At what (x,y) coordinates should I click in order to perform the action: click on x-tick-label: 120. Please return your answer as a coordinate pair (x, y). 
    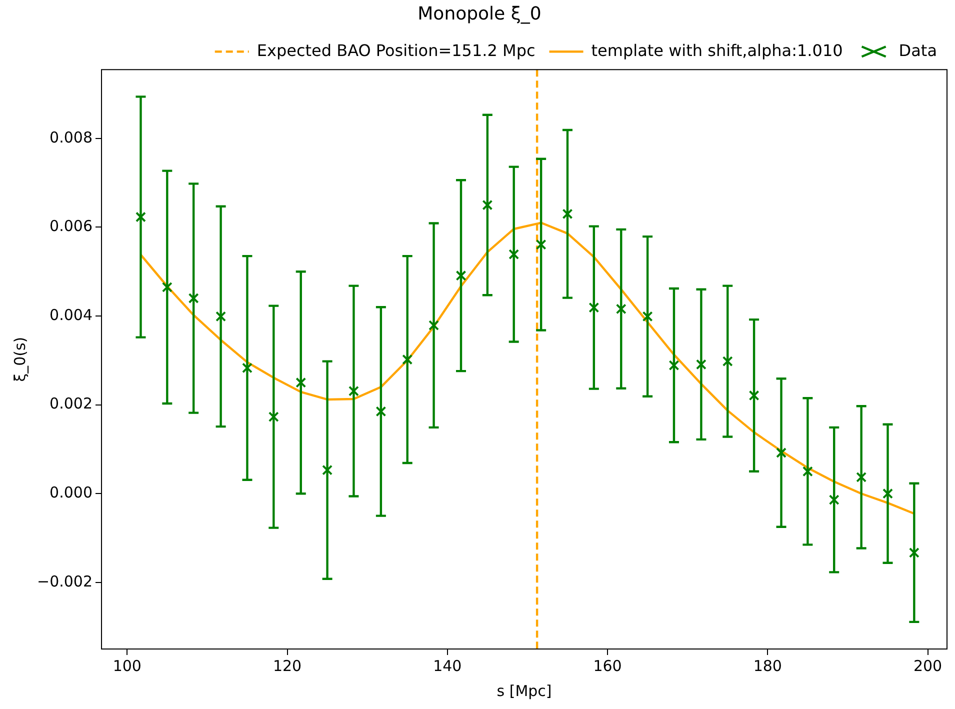
    Looking at the image, I should click on (287, 665).